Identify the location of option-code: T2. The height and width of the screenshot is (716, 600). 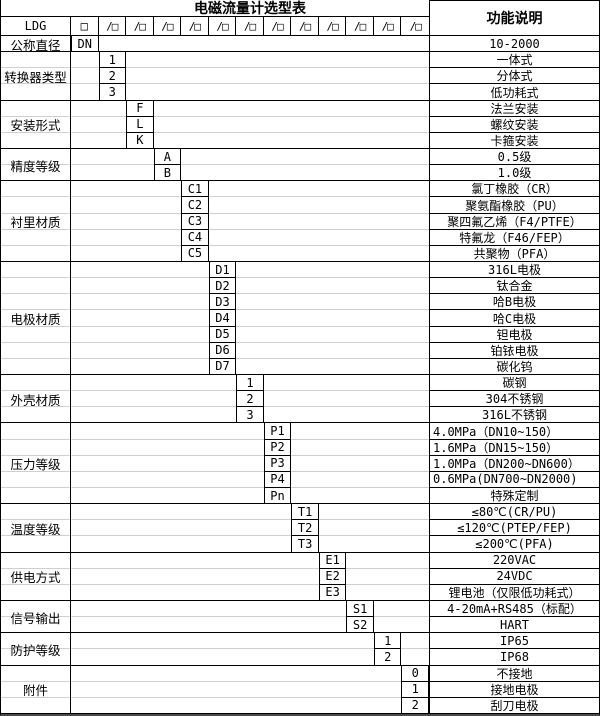
(305, 528).